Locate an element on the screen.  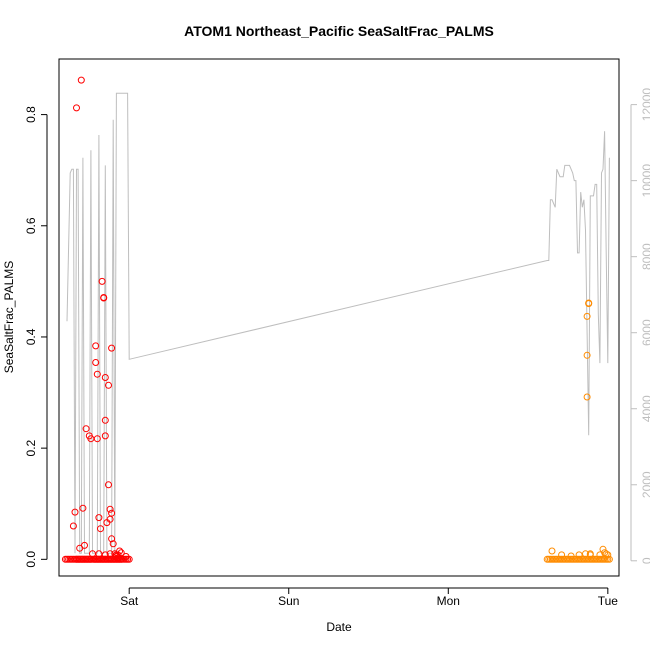
y-tick-label: 0.0 is located at coordinates (31, 559).